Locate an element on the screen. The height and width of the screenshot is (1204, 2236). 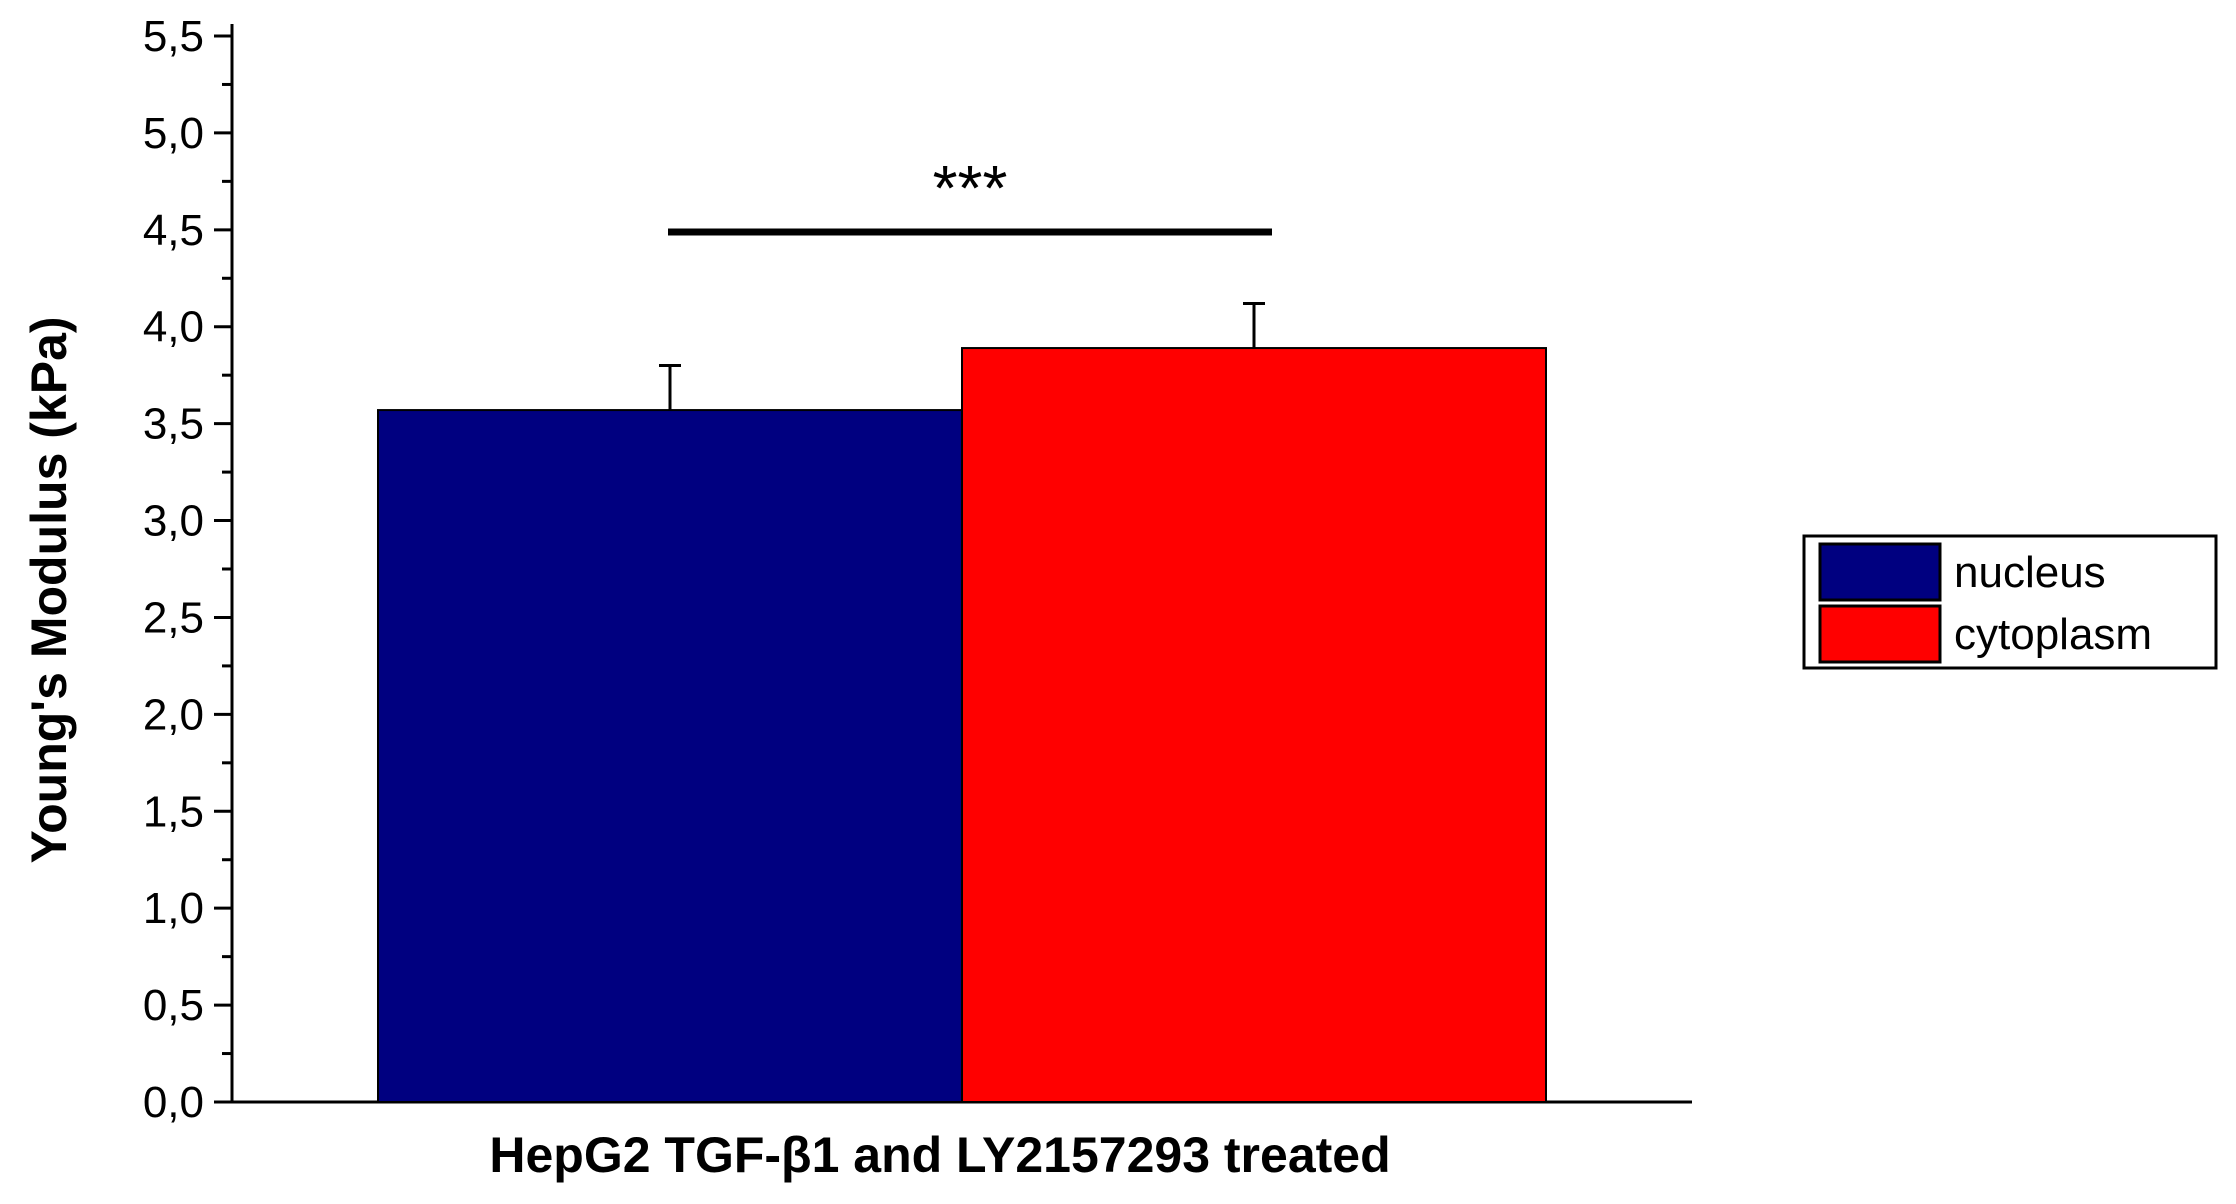
y-tick-label: 2,5 is located at coordinates (173, 617).